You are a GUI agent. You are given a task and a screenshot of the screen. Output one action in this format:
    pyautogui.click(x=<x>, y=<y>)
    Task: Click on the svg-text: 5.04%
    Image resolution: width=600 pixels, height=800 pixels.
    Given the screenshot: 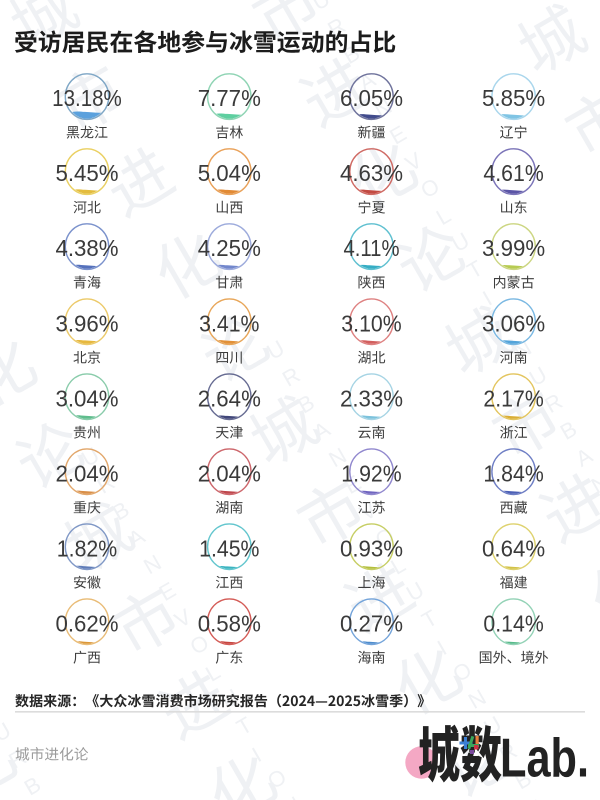 What is the action you would take?
    pyautogui.click(x=229, y=173)
    